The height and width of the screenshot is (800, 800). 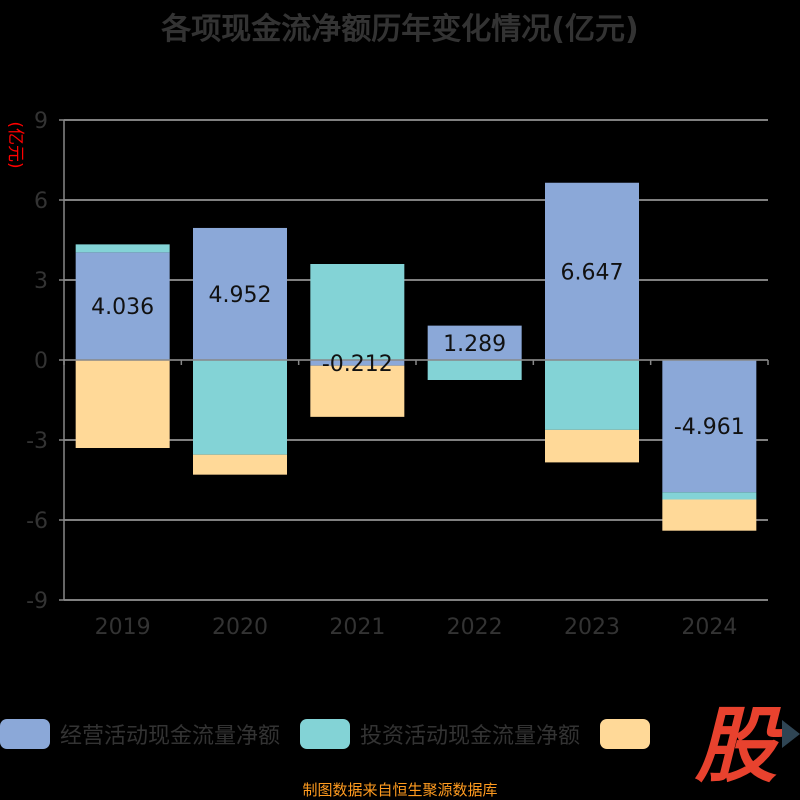 What do you see at coordinates (470, 736) in the screenshot?
I see `legend-label-investing: 投资活动现金流量净额` at bounding box center [470, 736].